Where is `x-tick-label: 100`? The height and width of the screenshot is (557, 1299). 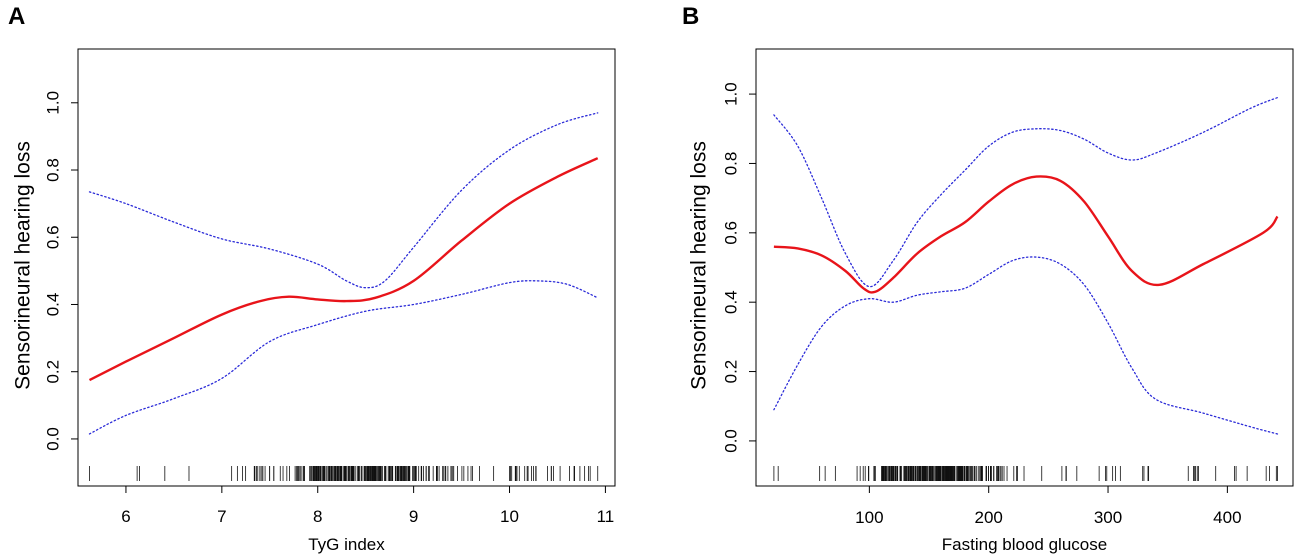
x-tick-label: 100 is located at coordinates (869, 517).